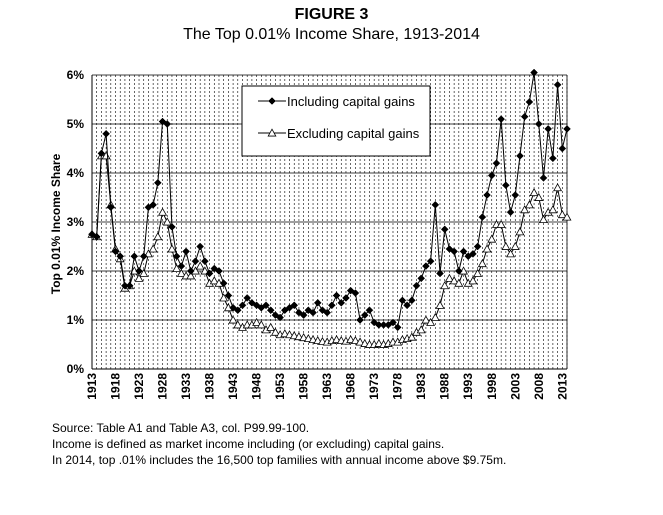 The width and height of the screenshot is (663, 515). Describe the element at coordinates (210, 386) in the screenshot. I see `x-tick-label: 1938` at that location.